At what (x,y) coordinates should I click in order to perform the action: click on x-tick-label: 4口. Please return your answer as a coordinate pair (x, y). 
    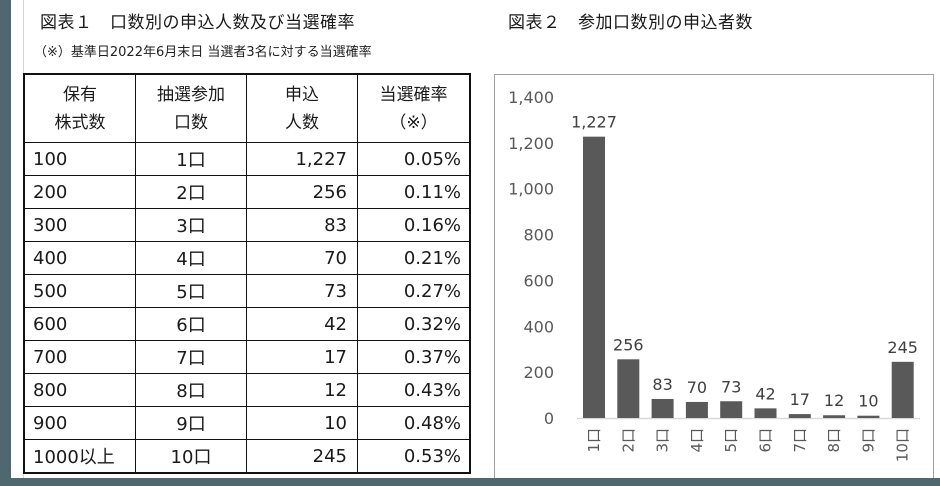
    Looking at the image, I should click on (697, 440).